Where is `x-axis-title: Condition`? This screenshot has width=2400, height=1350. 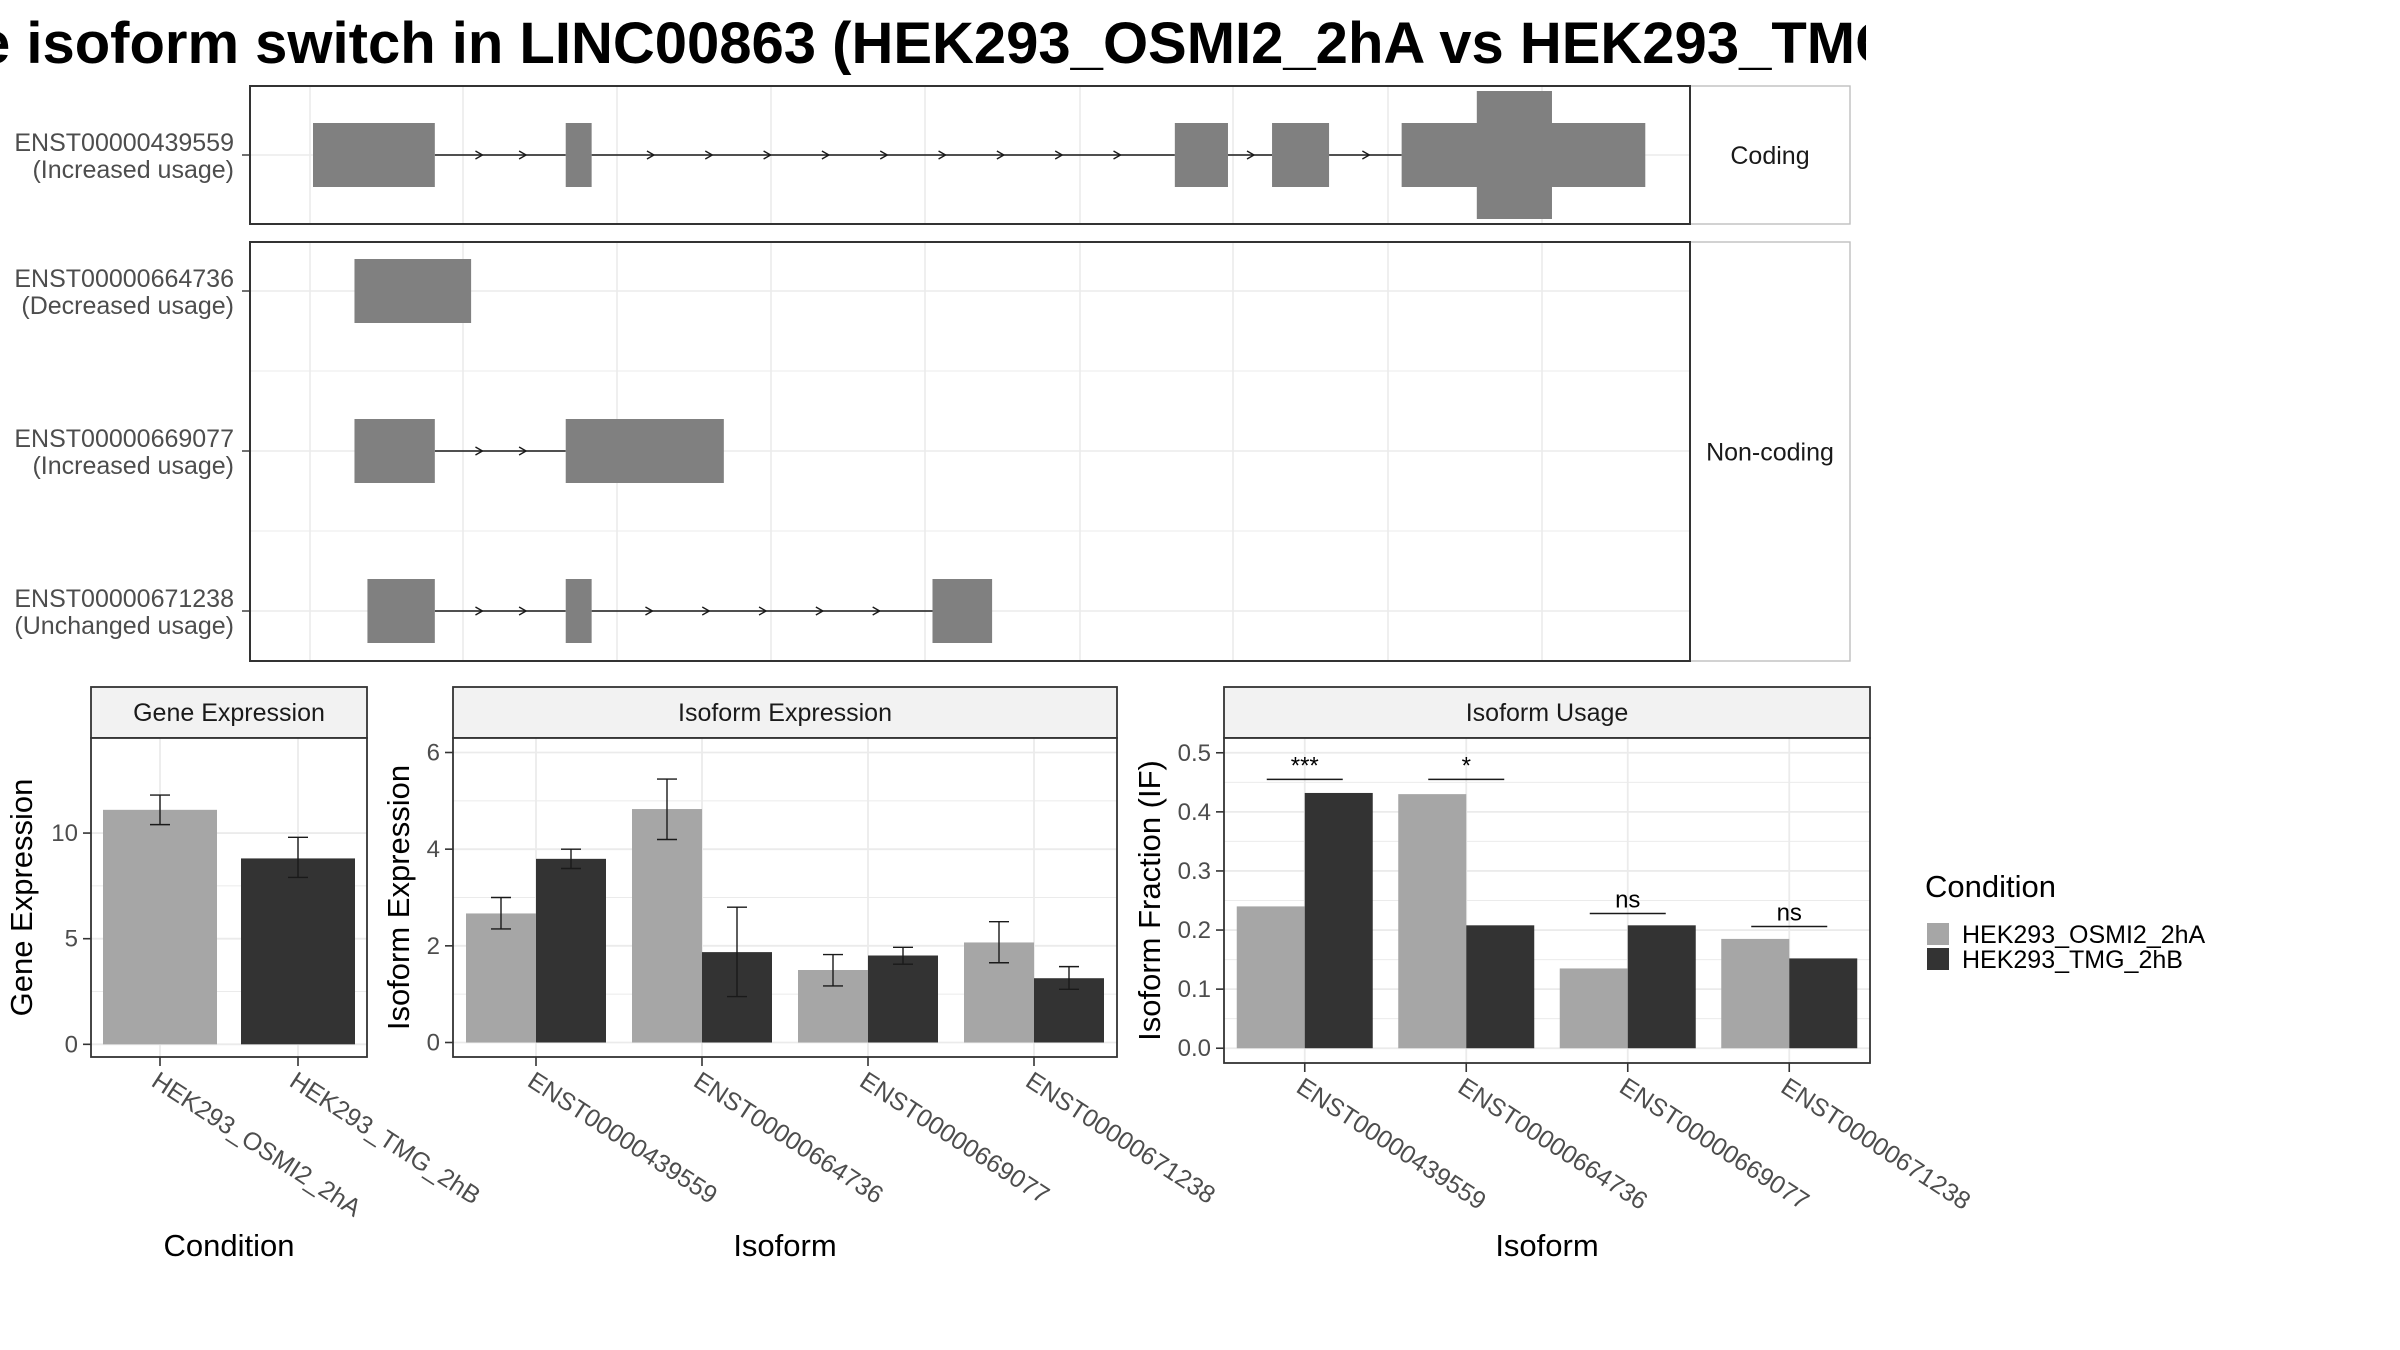
x-axis-title: Condition is located at coordinates (229, 1245).